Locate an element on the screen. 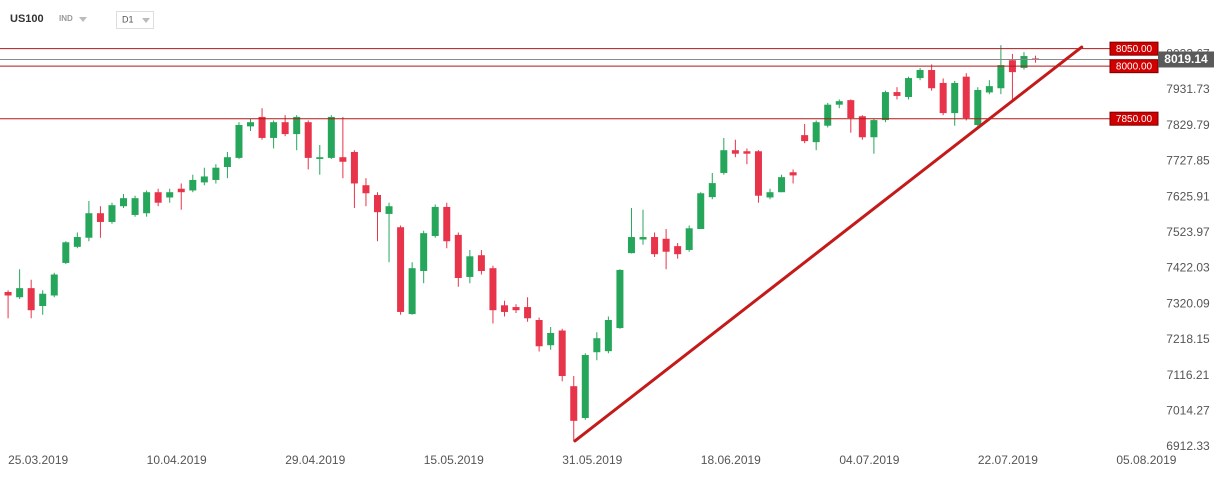 This screenshot has width=1226, height=478. price-label: 8019.14 is located at coordinates (1186, 59).